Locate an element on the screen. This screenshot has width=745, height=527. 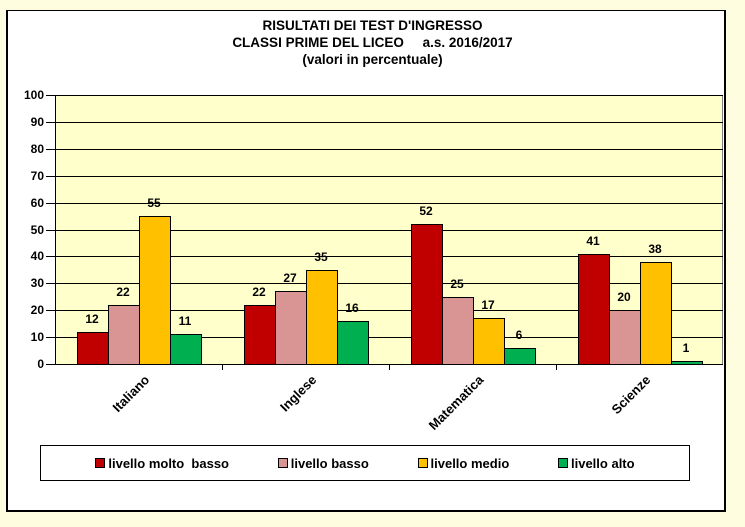
y-tick-label: 50 is located at coordinates (37, 230).